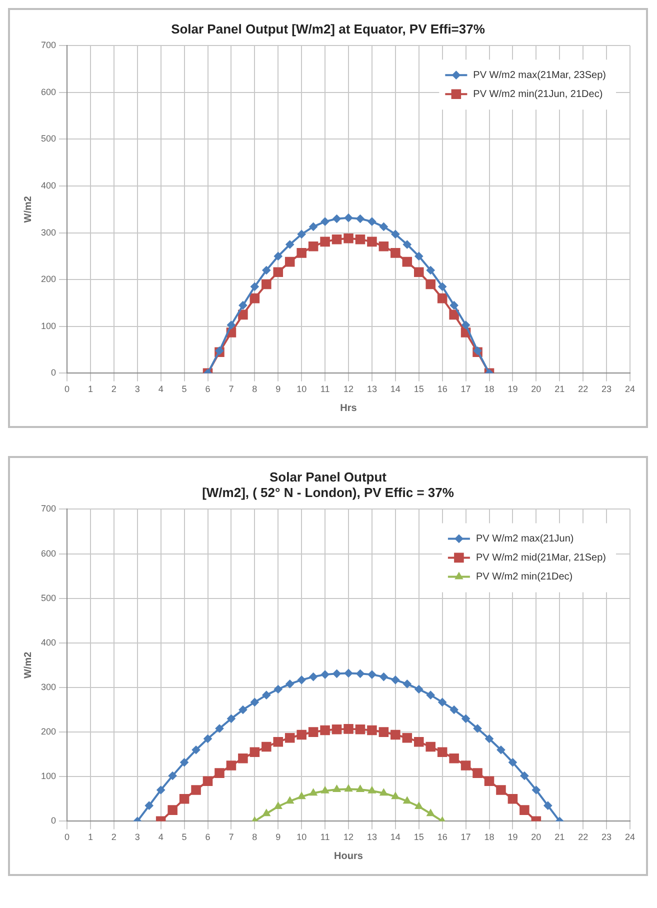 This screenshot has height=908, width=657. I want to click on x-axis-title: Hours, so click(349, 856).